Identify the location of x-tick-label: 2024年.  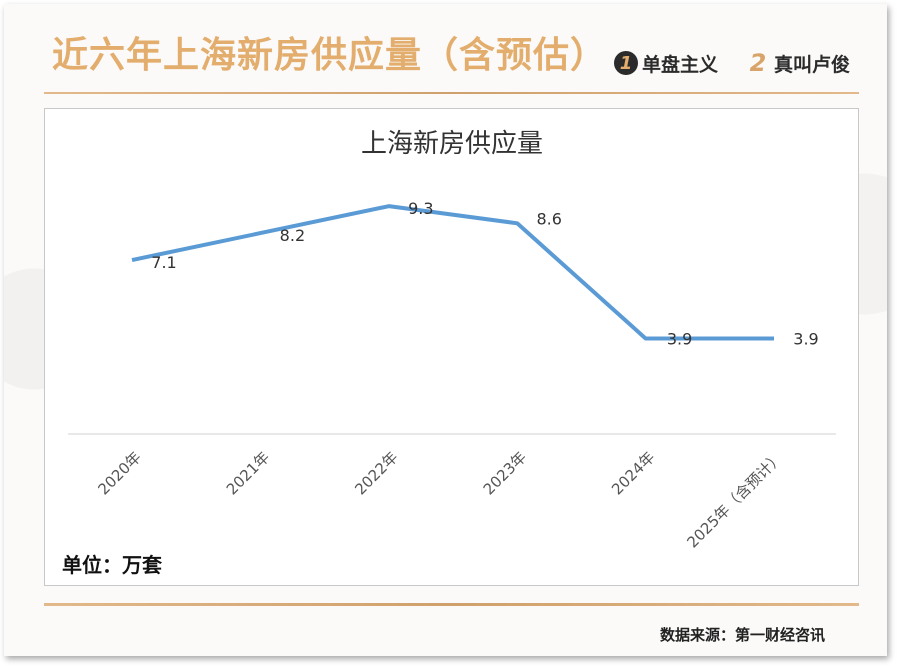
(633, 473).